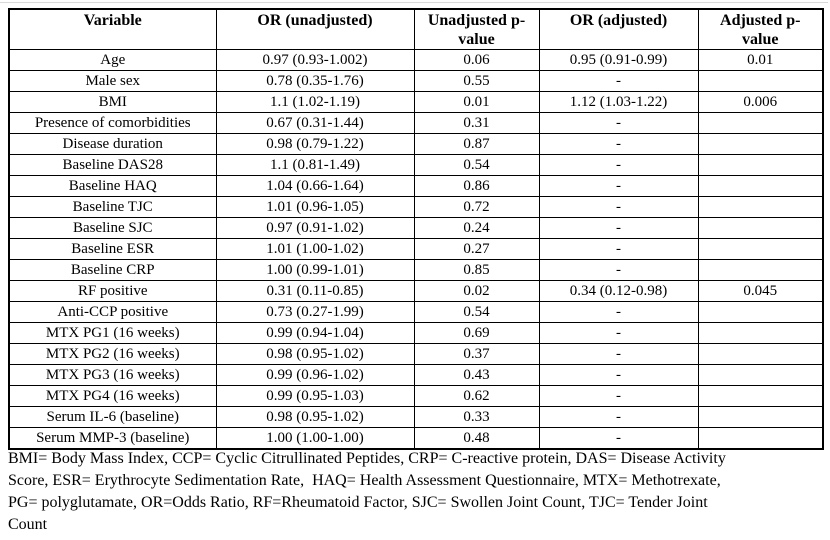 The image size is (830, 540). What do you see at coordinates (112, 186) in the screenshot?
I see `variable-cell: Baseline HAQ` at bounding box center [112, 186].